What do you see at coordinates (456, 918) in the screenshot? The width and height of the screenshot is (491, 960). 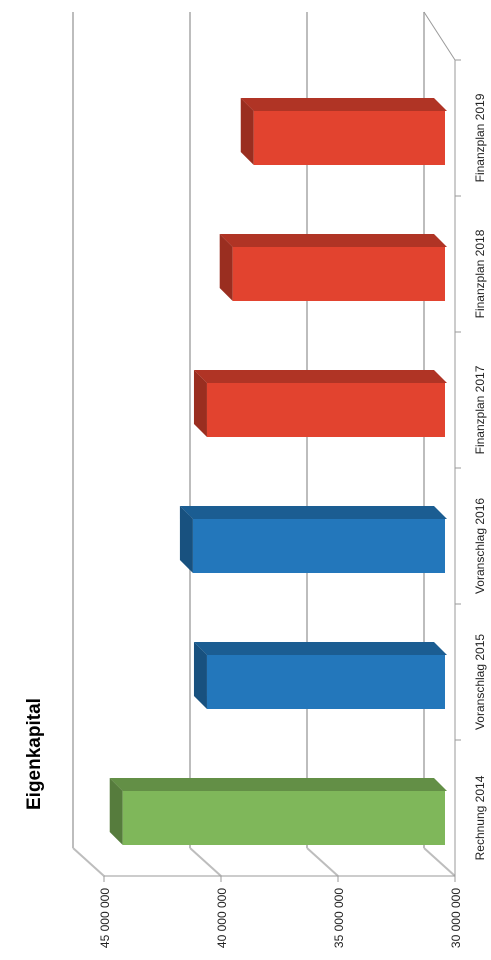 I see `y-tick-label: 30 000 000` at bounding box center [456, 918].